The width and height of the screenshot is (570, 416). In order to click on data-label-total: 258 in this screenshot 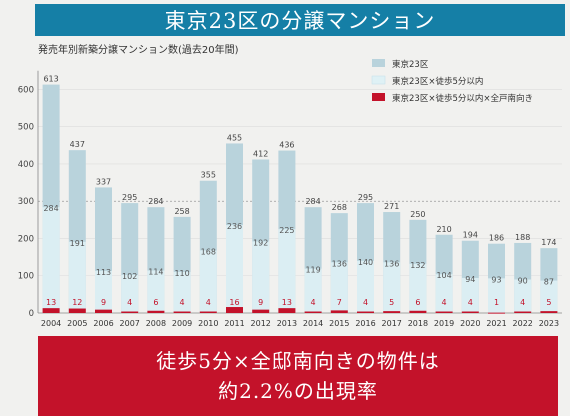, I will do `click(181, 211)`.